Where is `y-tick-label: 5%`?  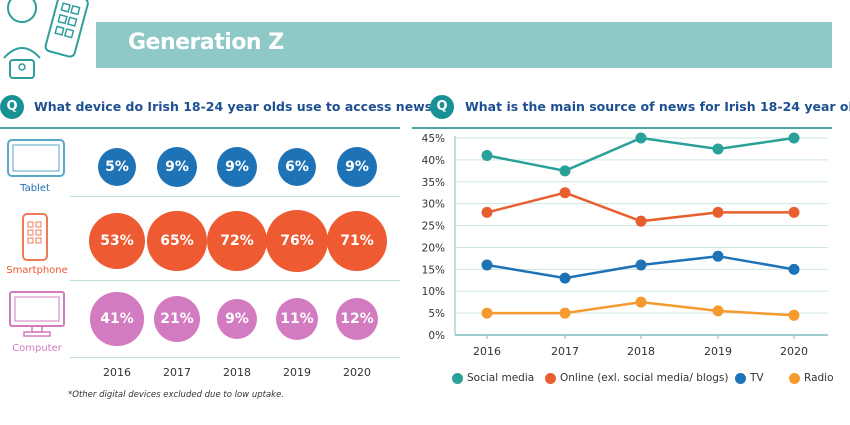
y-tick-label: 5% is located at coordinates (436, 314).